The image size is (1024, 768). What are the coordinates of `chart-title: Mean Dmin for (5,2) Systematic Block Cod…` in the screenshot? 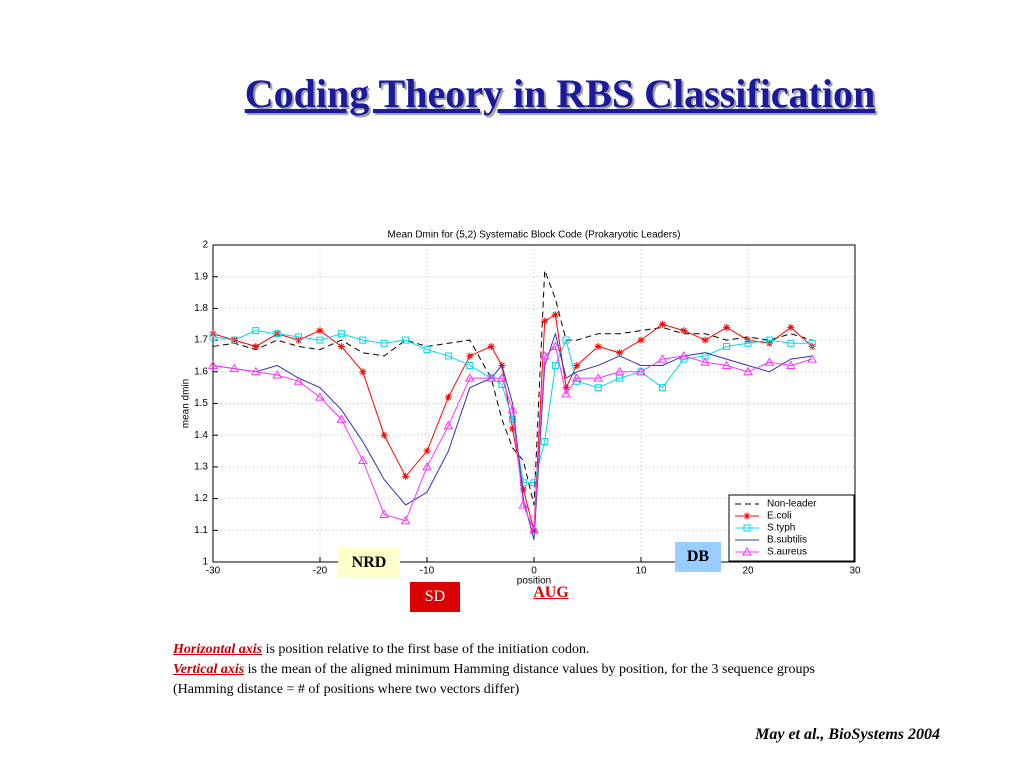 It's located at (534, 235).